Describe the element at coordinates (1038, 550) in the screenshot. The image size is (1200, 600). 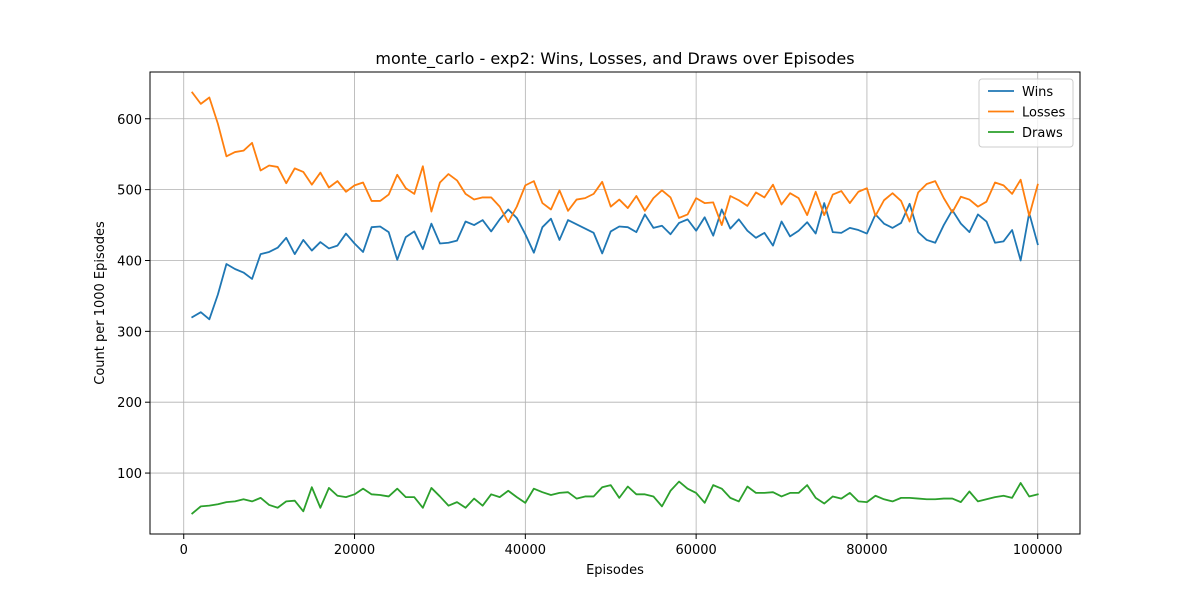
I see `x-tick-label: 100000` at that location.